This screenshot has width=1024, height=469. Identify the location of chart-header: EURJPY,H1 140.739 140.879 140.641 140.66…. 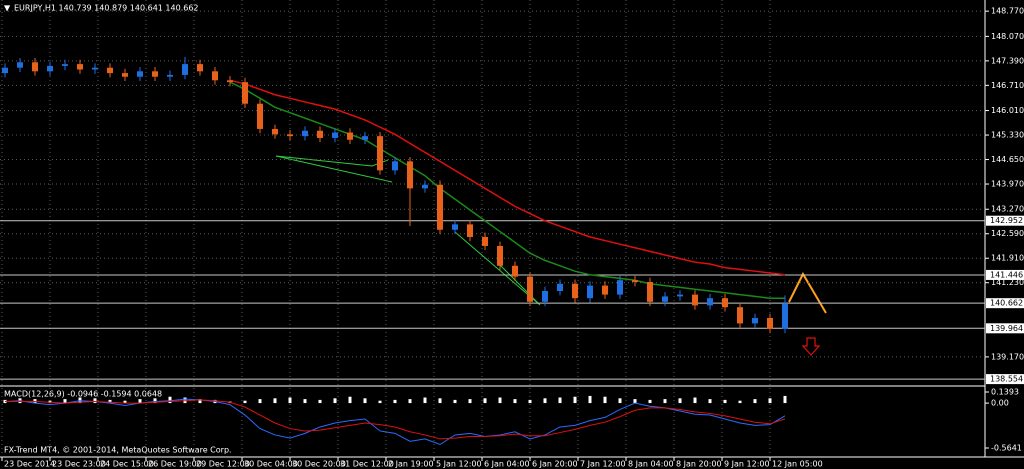
(106, 8).